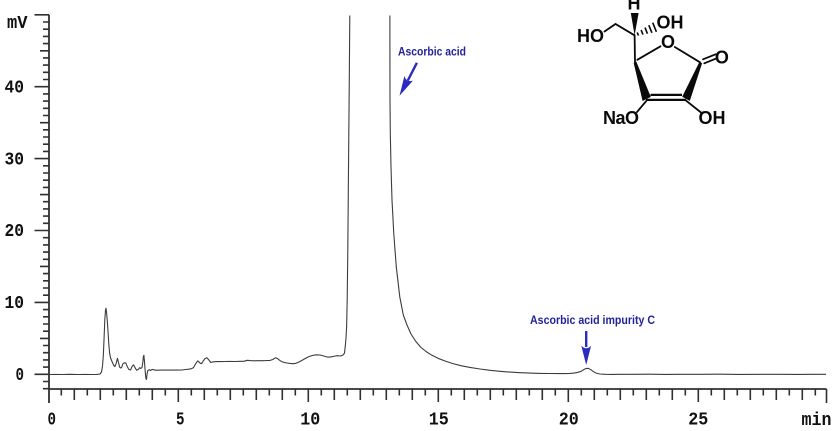 This screenshot has height=431, width=834. Describe the element at coordinates (17, 24) in the screenshot. I see `svg-text: mV` at that location.